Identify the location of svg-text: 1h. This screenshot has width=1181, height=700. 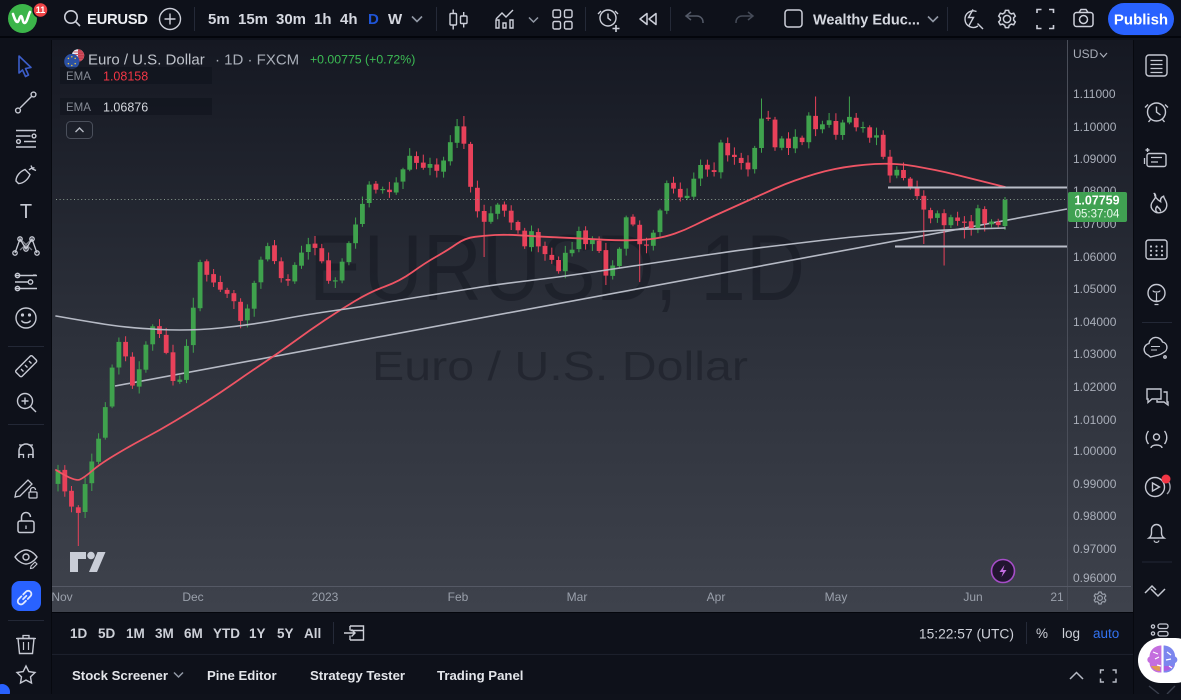
(323, 19).